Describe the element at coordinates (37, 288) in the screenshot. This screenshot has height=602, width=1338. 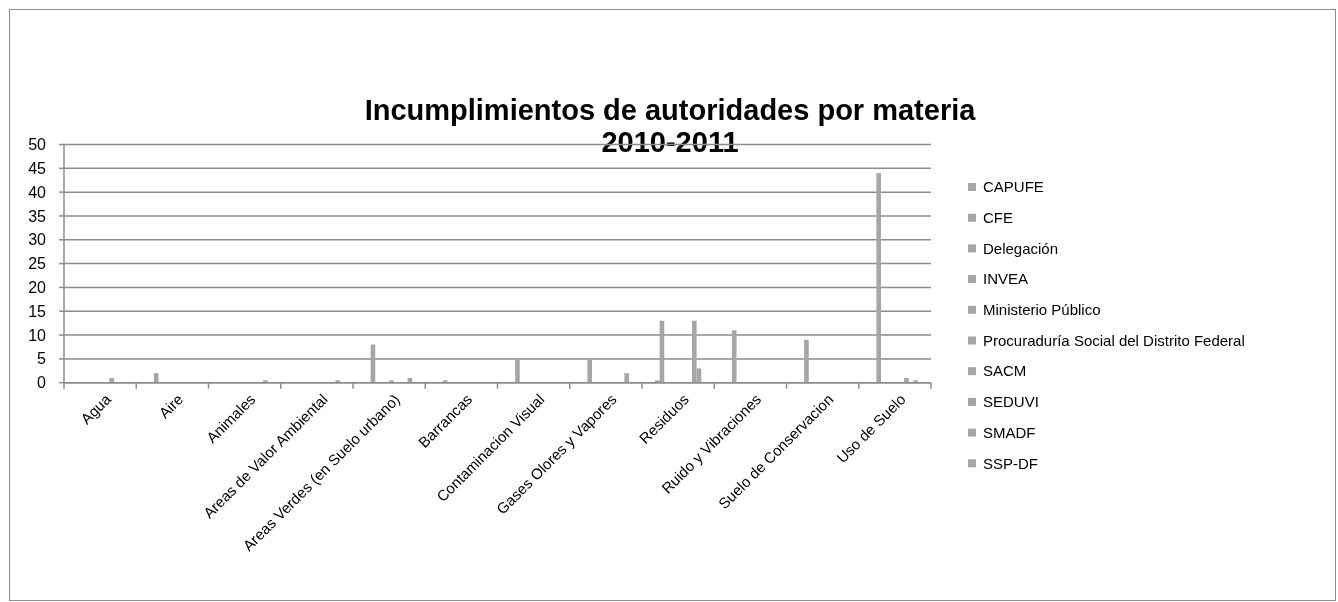
I see `y-tick-label: 20` at that location.